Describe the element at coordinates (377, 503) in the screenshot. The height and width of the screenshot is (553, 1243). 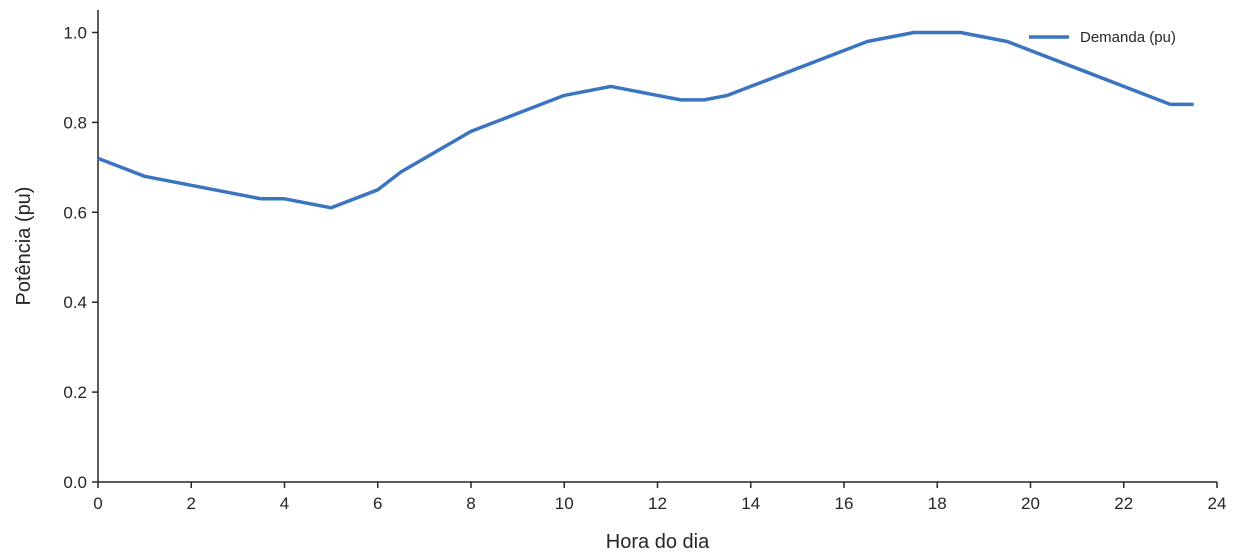
I see `x-tick-label: 6` at that location.